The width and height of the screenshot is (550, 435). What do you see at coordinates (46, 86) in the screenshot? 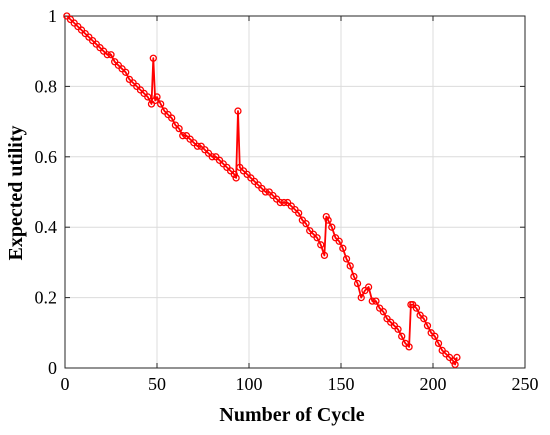
I see `y-tick-label: 0.8` at bounding box center [46, 86].